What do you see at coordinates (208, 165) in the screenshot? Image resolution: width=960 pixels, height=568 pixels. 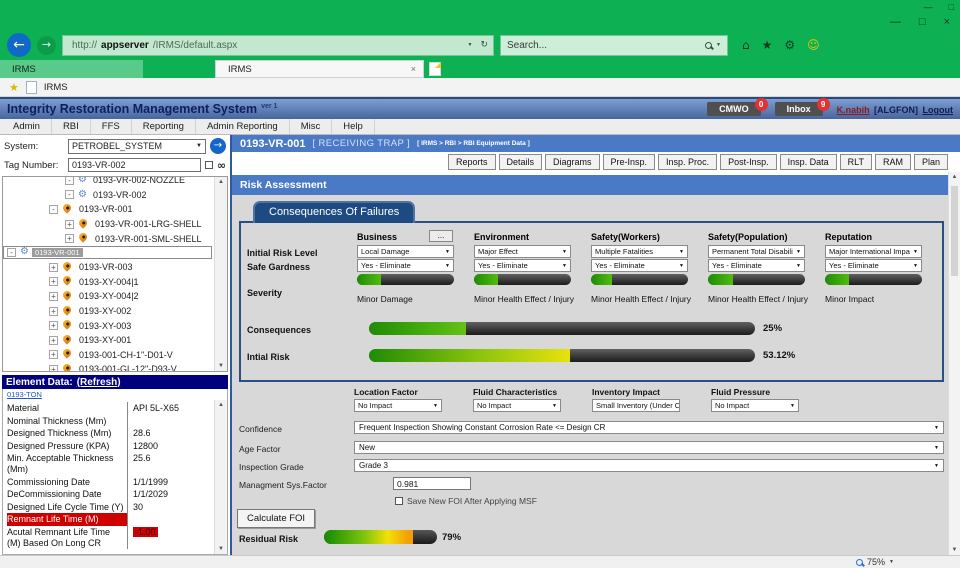 I see `tag-checkbox` at bounding box center [208, 165].